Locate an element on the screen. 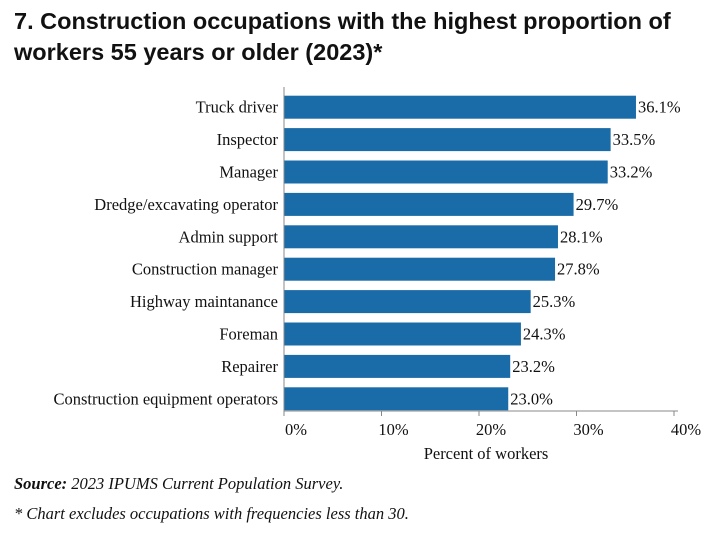  data-label: 29.7% is located at coordinates (597, 204).